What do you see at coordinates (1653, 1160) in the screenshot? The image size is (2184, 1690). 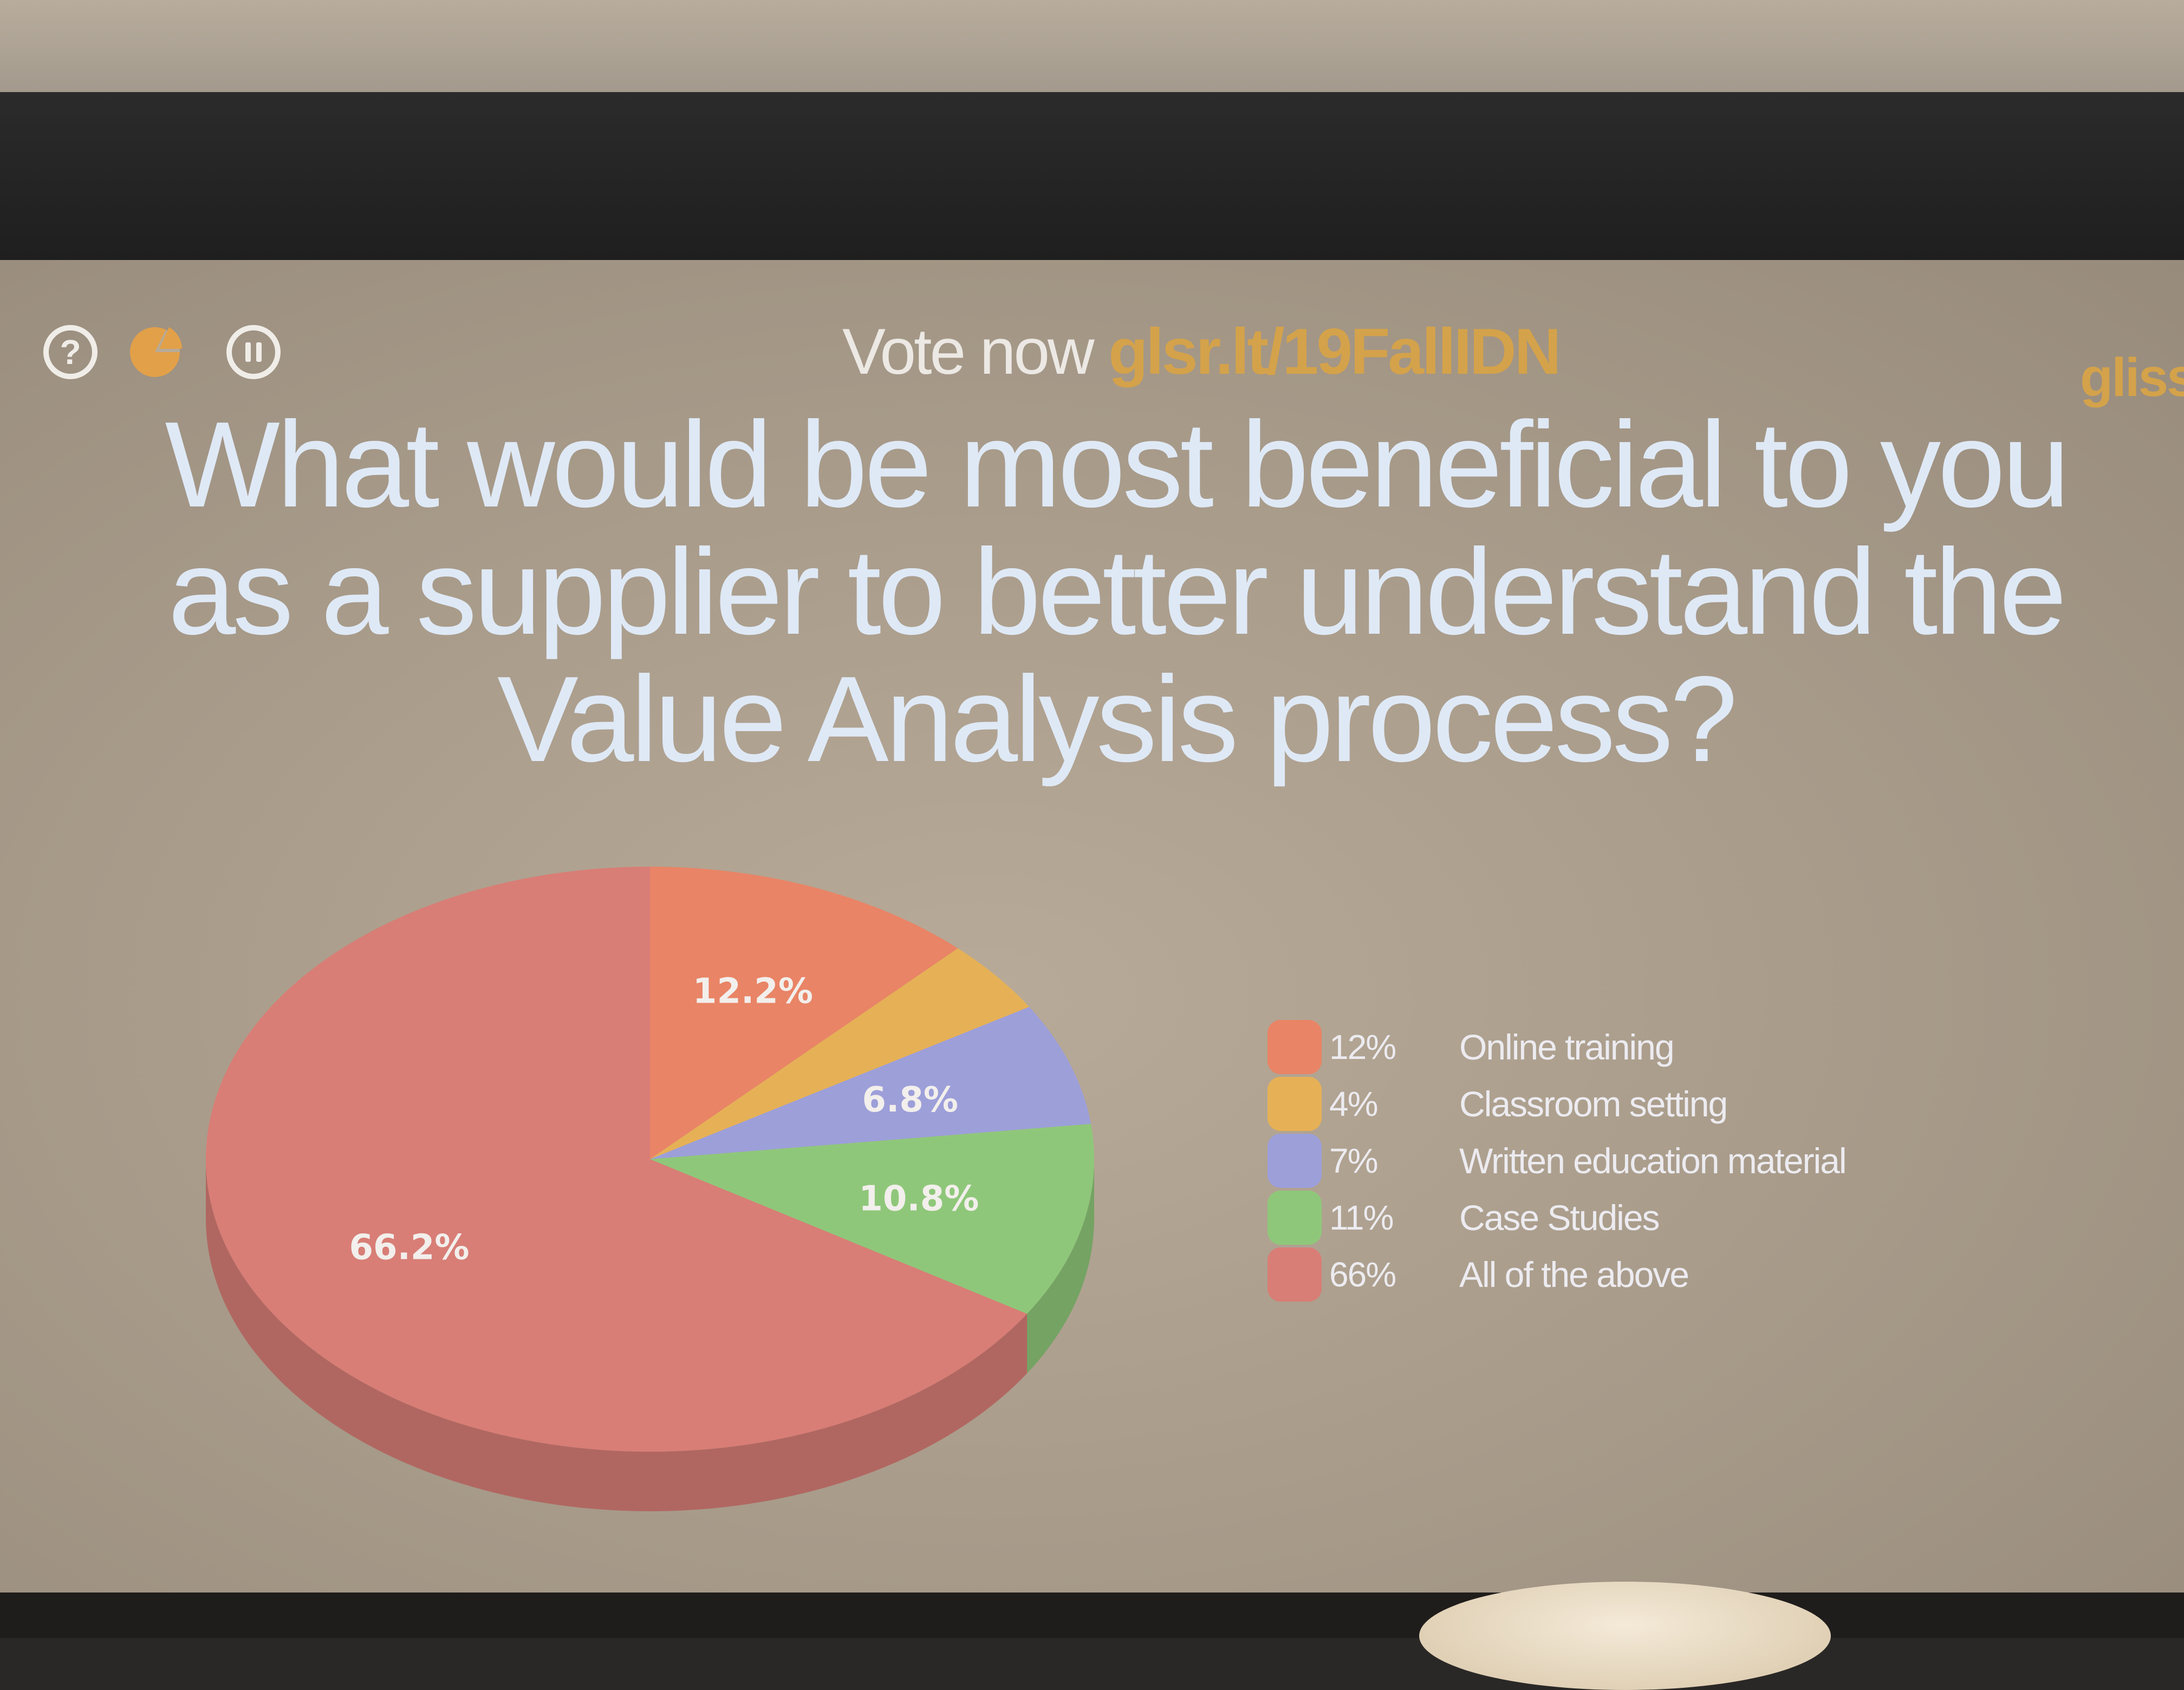 I see `legend-label: Written education material` at bounding box center [1653, 1160].